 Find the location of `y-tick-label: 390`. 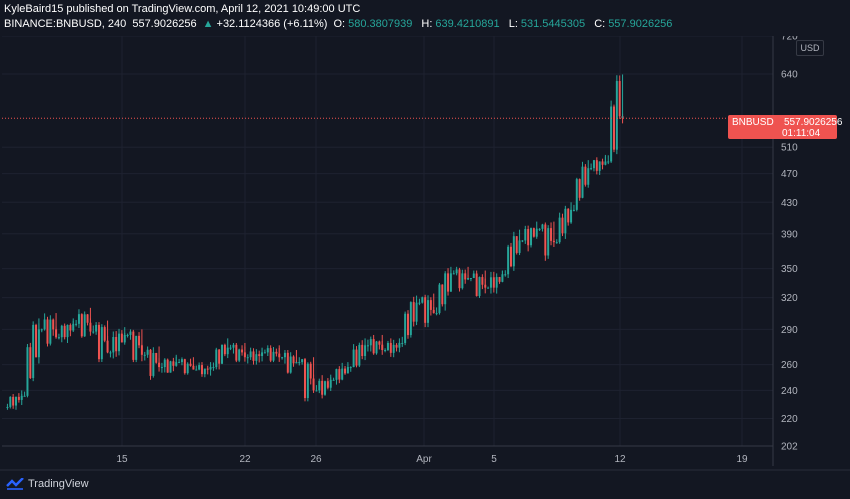

y-tick-label: 390 is located at coordinates (789, 234).